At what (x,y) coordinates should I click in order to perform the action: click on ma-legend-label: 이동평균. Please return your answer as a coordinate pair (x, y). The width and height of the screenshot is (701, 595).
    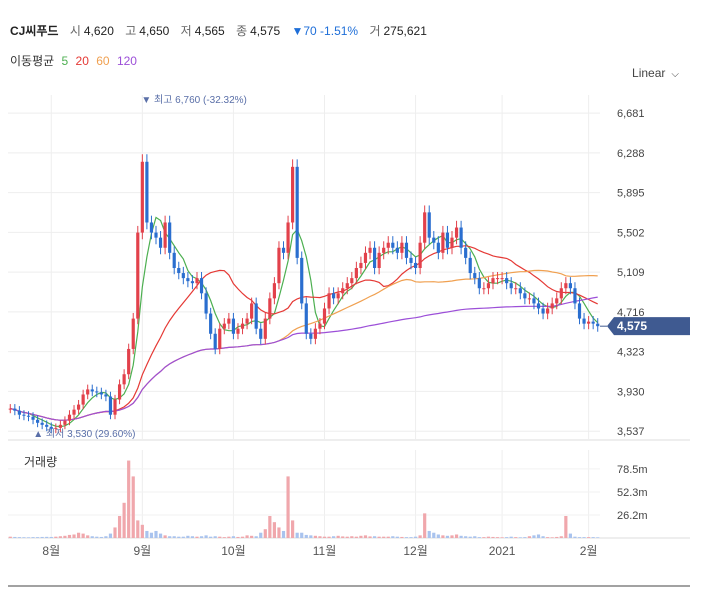
    Looking at the image, I should click on (32, 61).